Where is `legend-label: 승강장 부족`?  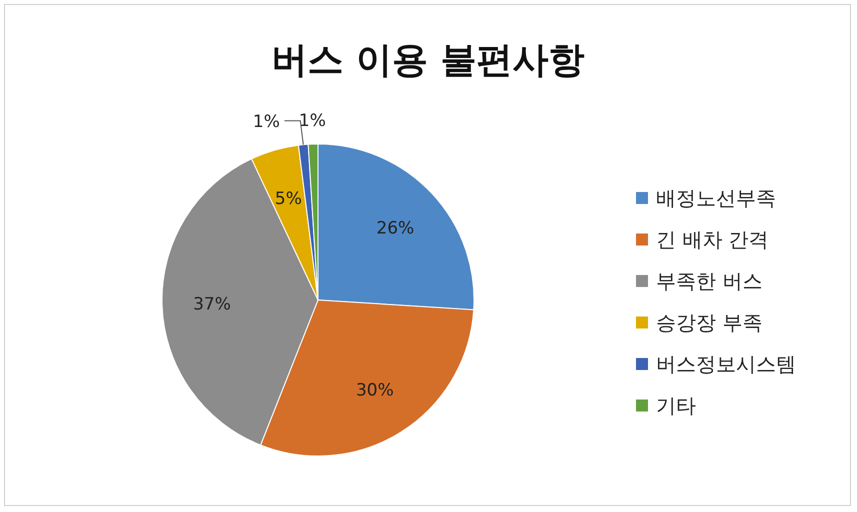 legend-label: 승강장 부족 is located at coordinates (709, 322).